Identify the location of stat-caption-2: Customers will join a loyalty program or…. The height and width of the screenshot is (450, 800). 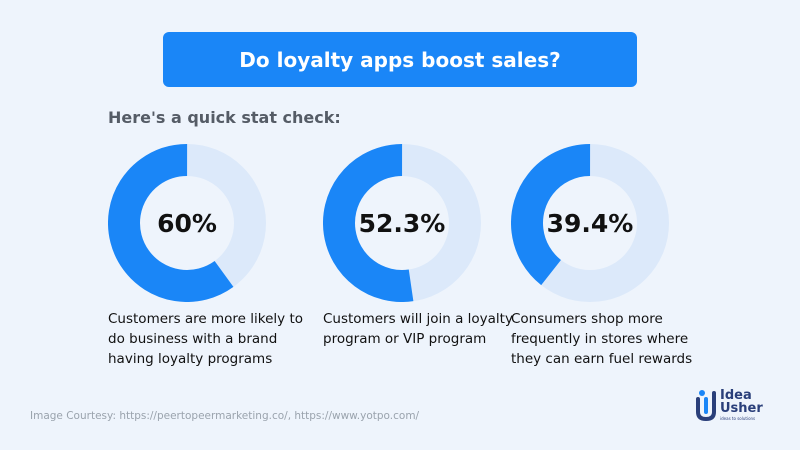
(418, 329).